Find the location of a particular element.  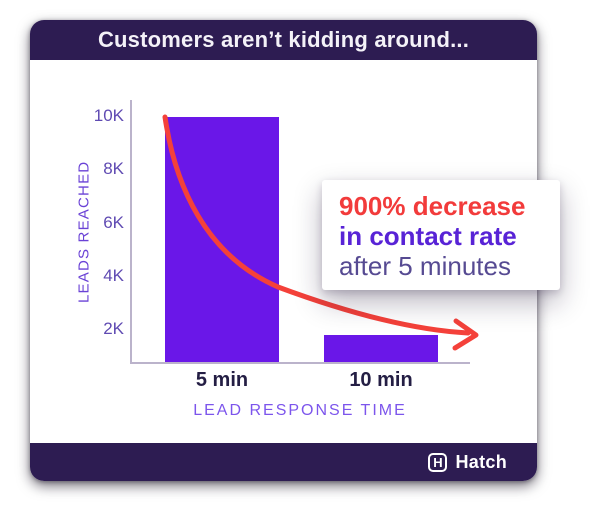

y-tick-label: 2K is located at coordinates (113, 328).